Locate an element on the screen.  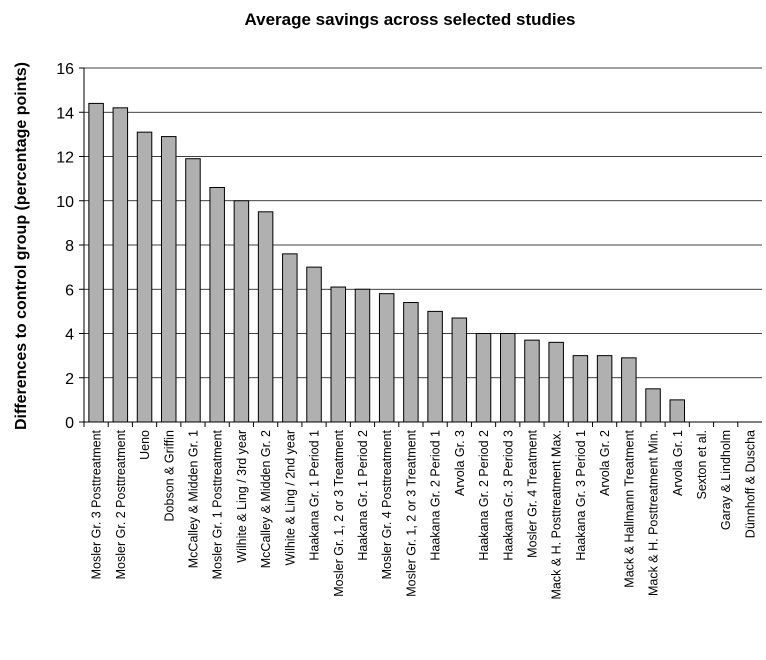
x-tick-label: Sexton et al. is located at coordinates (702, 465).